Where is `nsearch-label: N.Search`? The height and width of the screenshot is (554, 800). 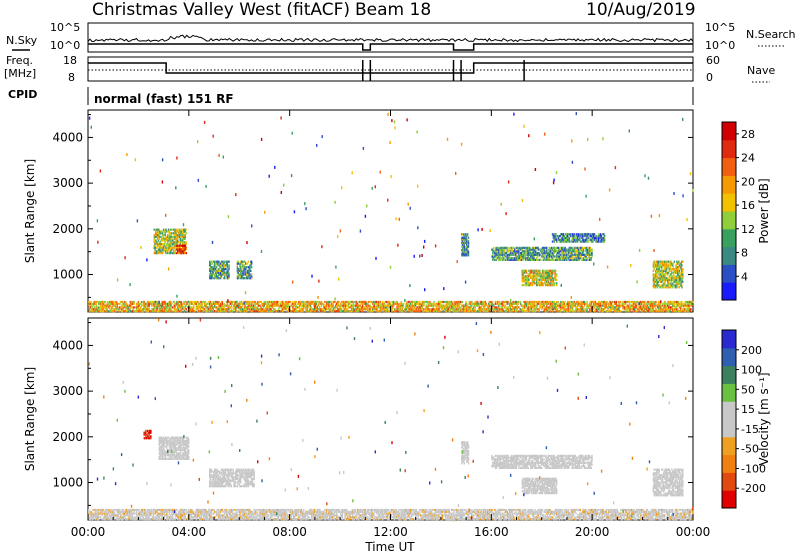
nsearch-label: N.Search is located at coordinates (771, 34).